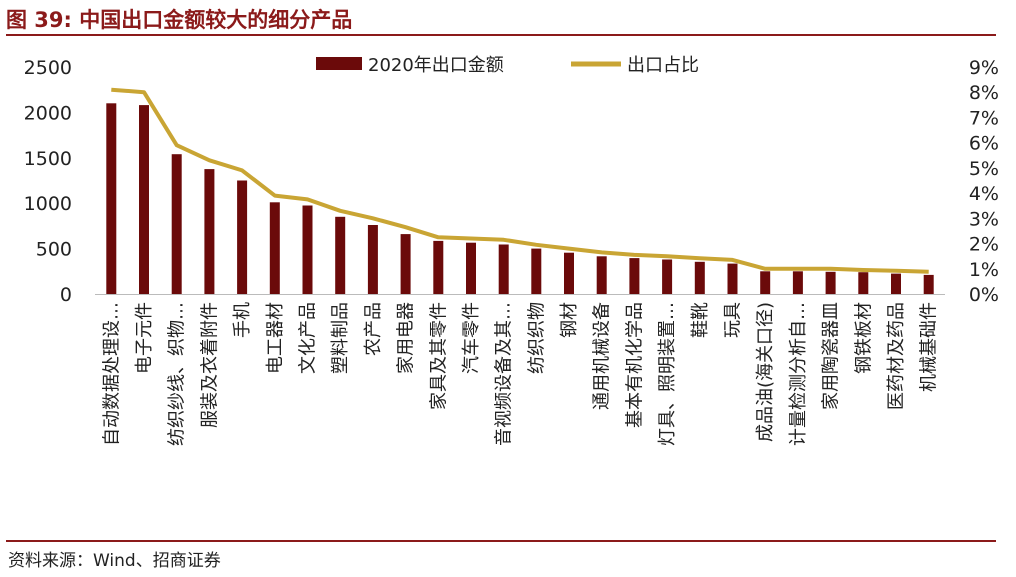 This screenshot has width=1016, height=577. I want to click on category-label: 纺织织物, so click(536, 338).